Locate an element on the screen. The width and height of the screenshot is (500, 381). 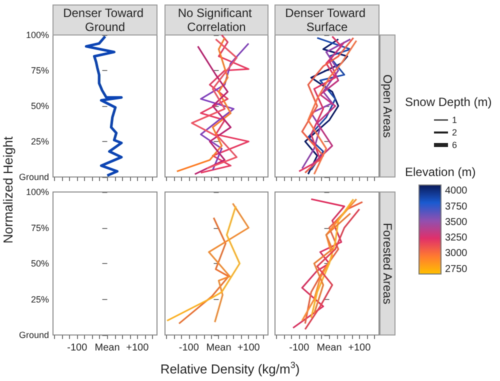
legend-title: Snow Depth (m) is located at coordinates (448, 102).